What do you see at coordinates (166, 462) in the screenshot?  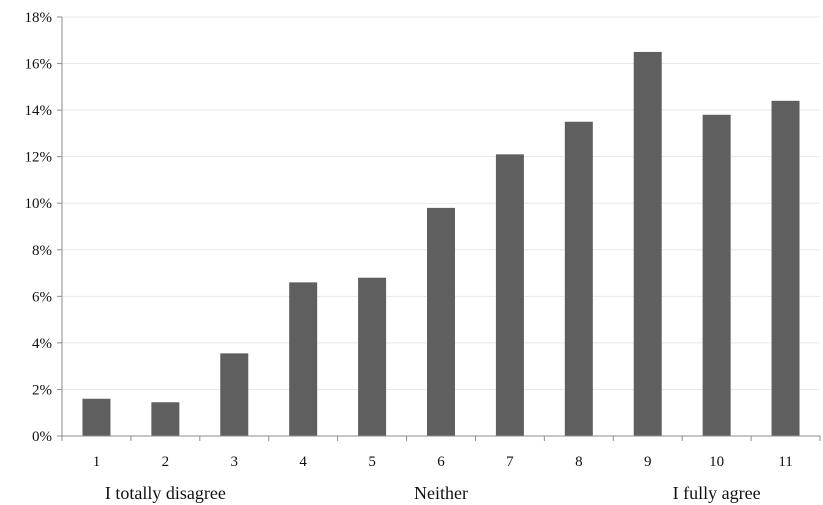 I see `x-tick-label: 2` at bounding box center [166, 462].